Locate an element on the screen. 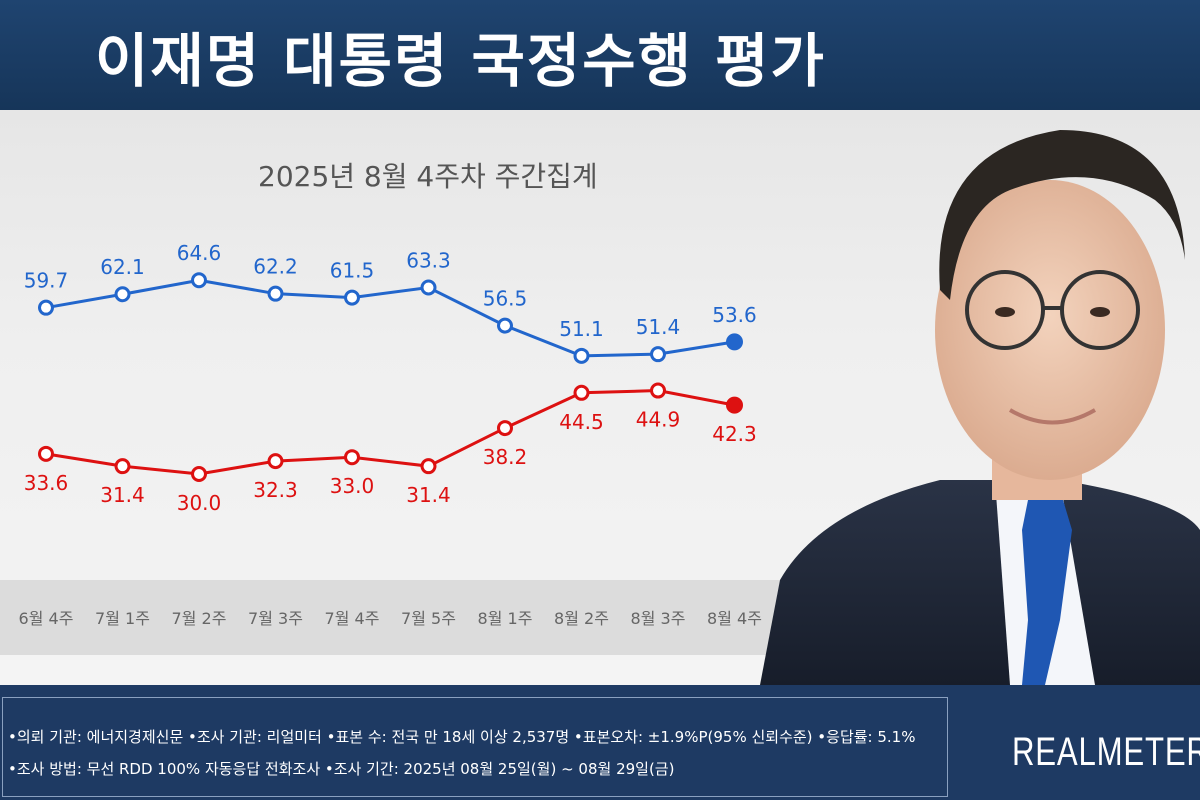  series-1-line is located at coordinates (390, 432).